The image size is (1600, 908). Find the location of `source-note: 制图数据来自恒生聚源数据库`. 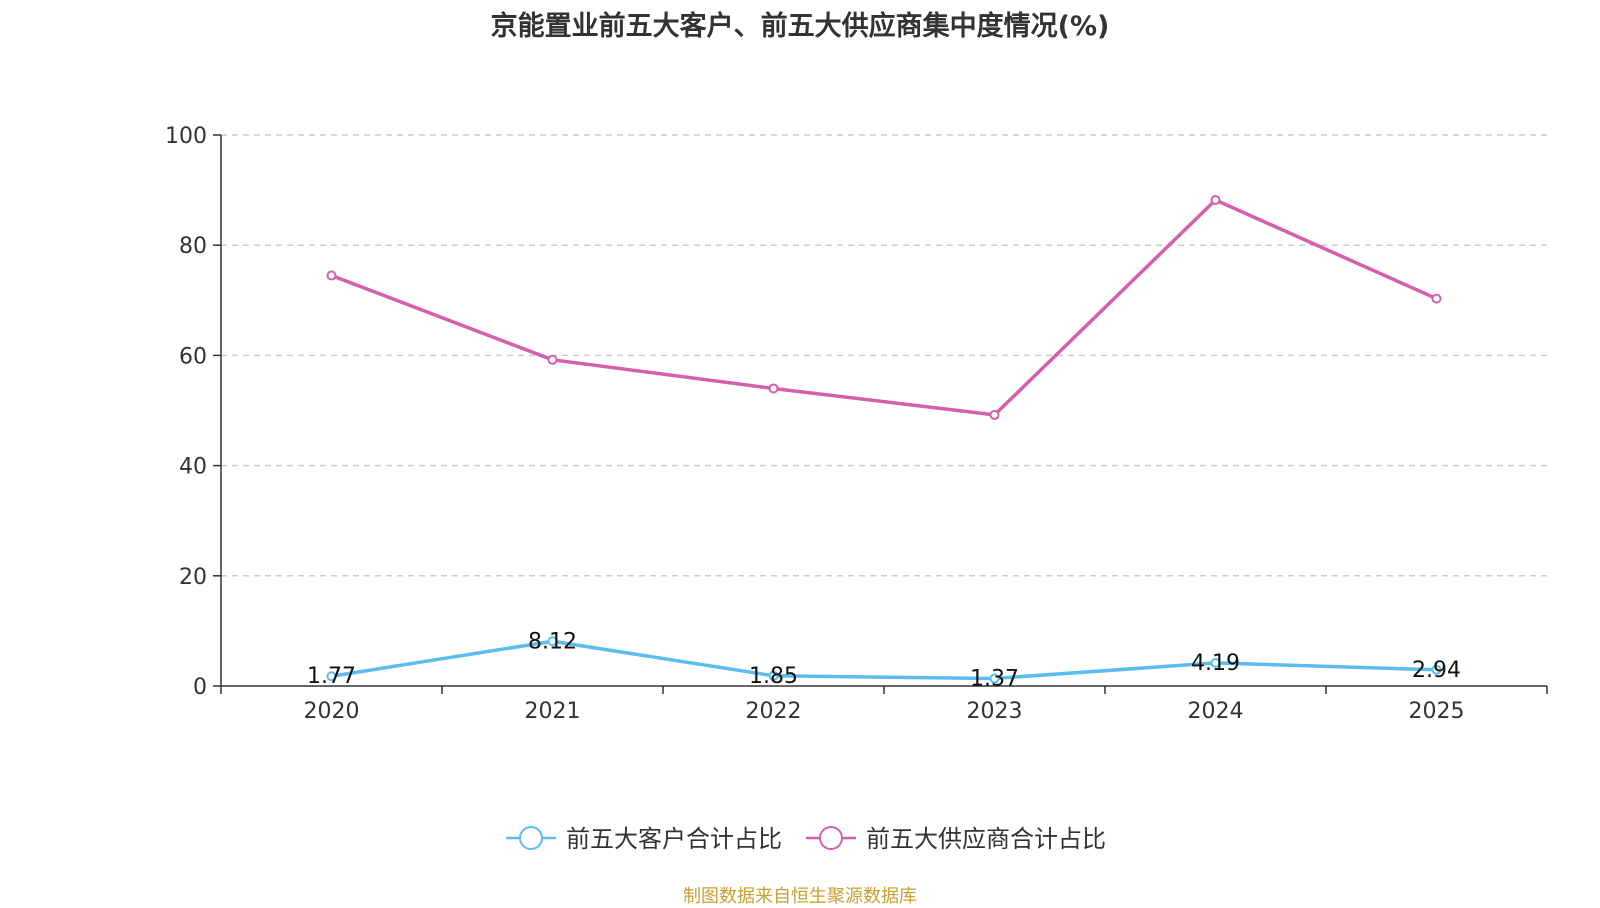

source-note: 制图数据来自恒生聚源数据库 is located at coordinates (800, 896).